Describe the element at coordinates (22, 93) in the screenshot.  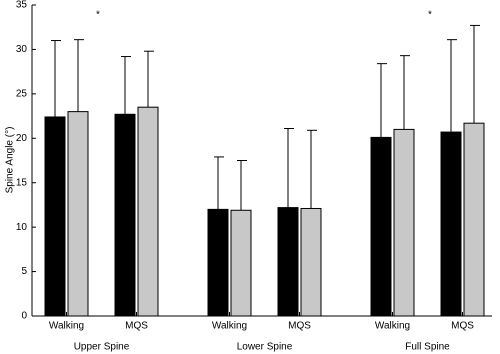
I see `y-tick-label: 25` at that location.